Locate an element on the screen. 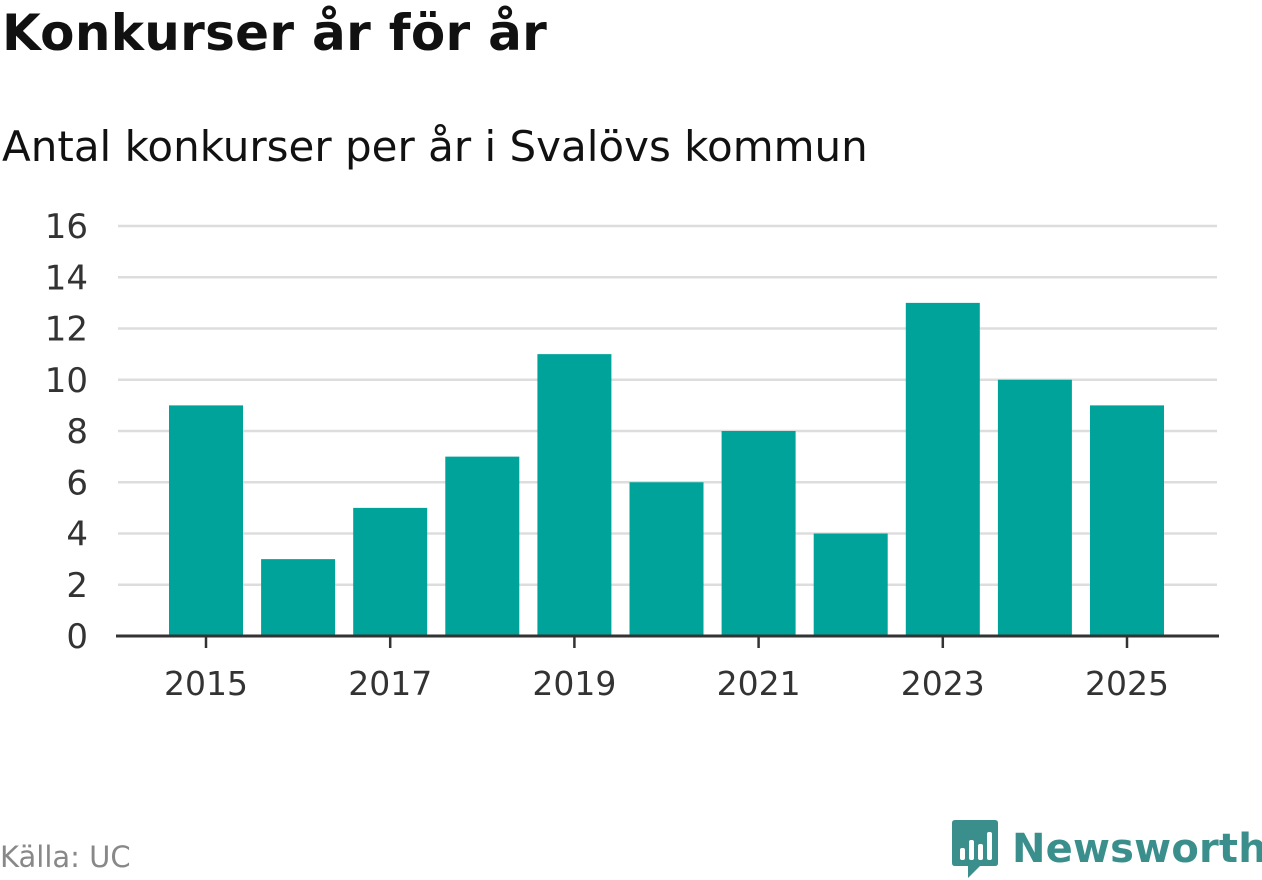 This screenshot has height=880, width=1262. bar-2022 is located at coordinates (850, 584).